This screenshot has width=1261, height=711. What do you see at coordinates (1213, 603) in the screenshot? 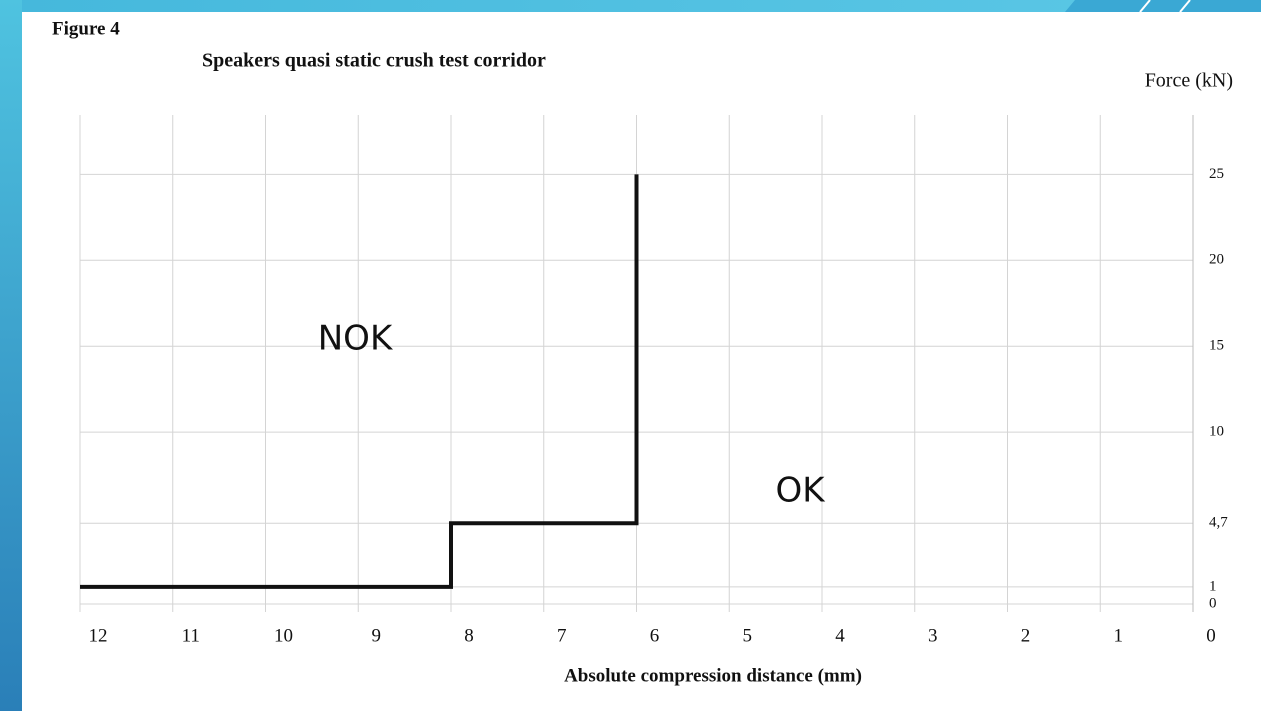
I see `y-tick-label: 0` at bounding box center [1213, 603].